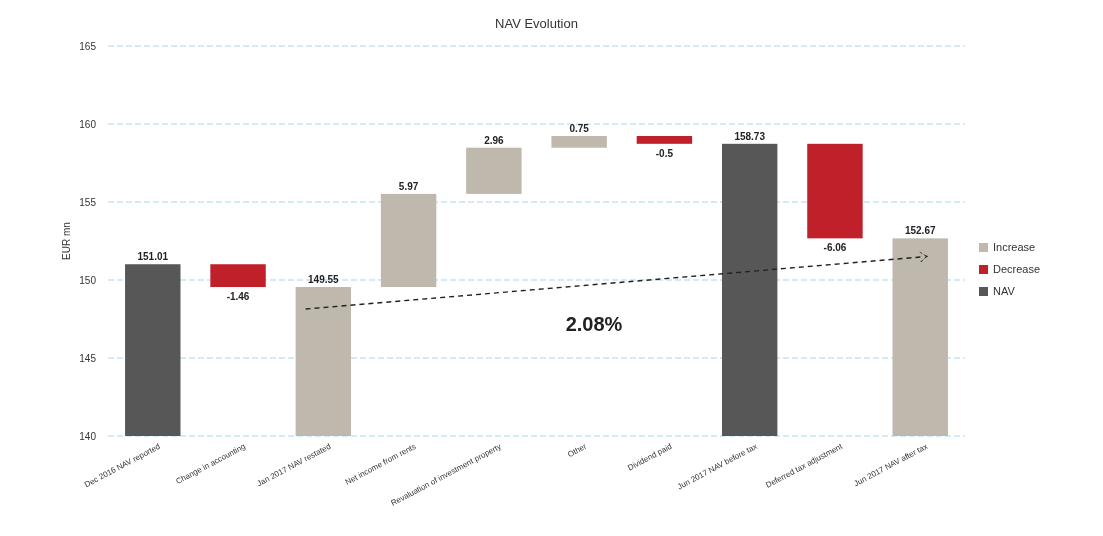 This screenshot has height=536, width=1103. I want to click on legend-label: Increase, so click(1014, 247).